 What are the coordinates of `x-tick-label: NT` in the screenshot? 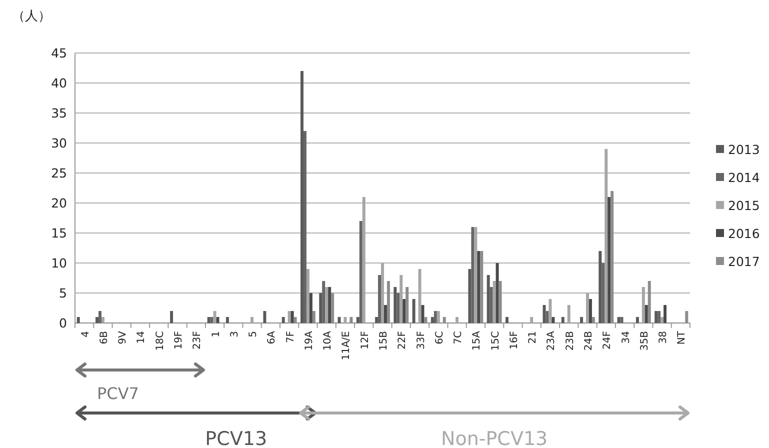 It's located at (682, 337).